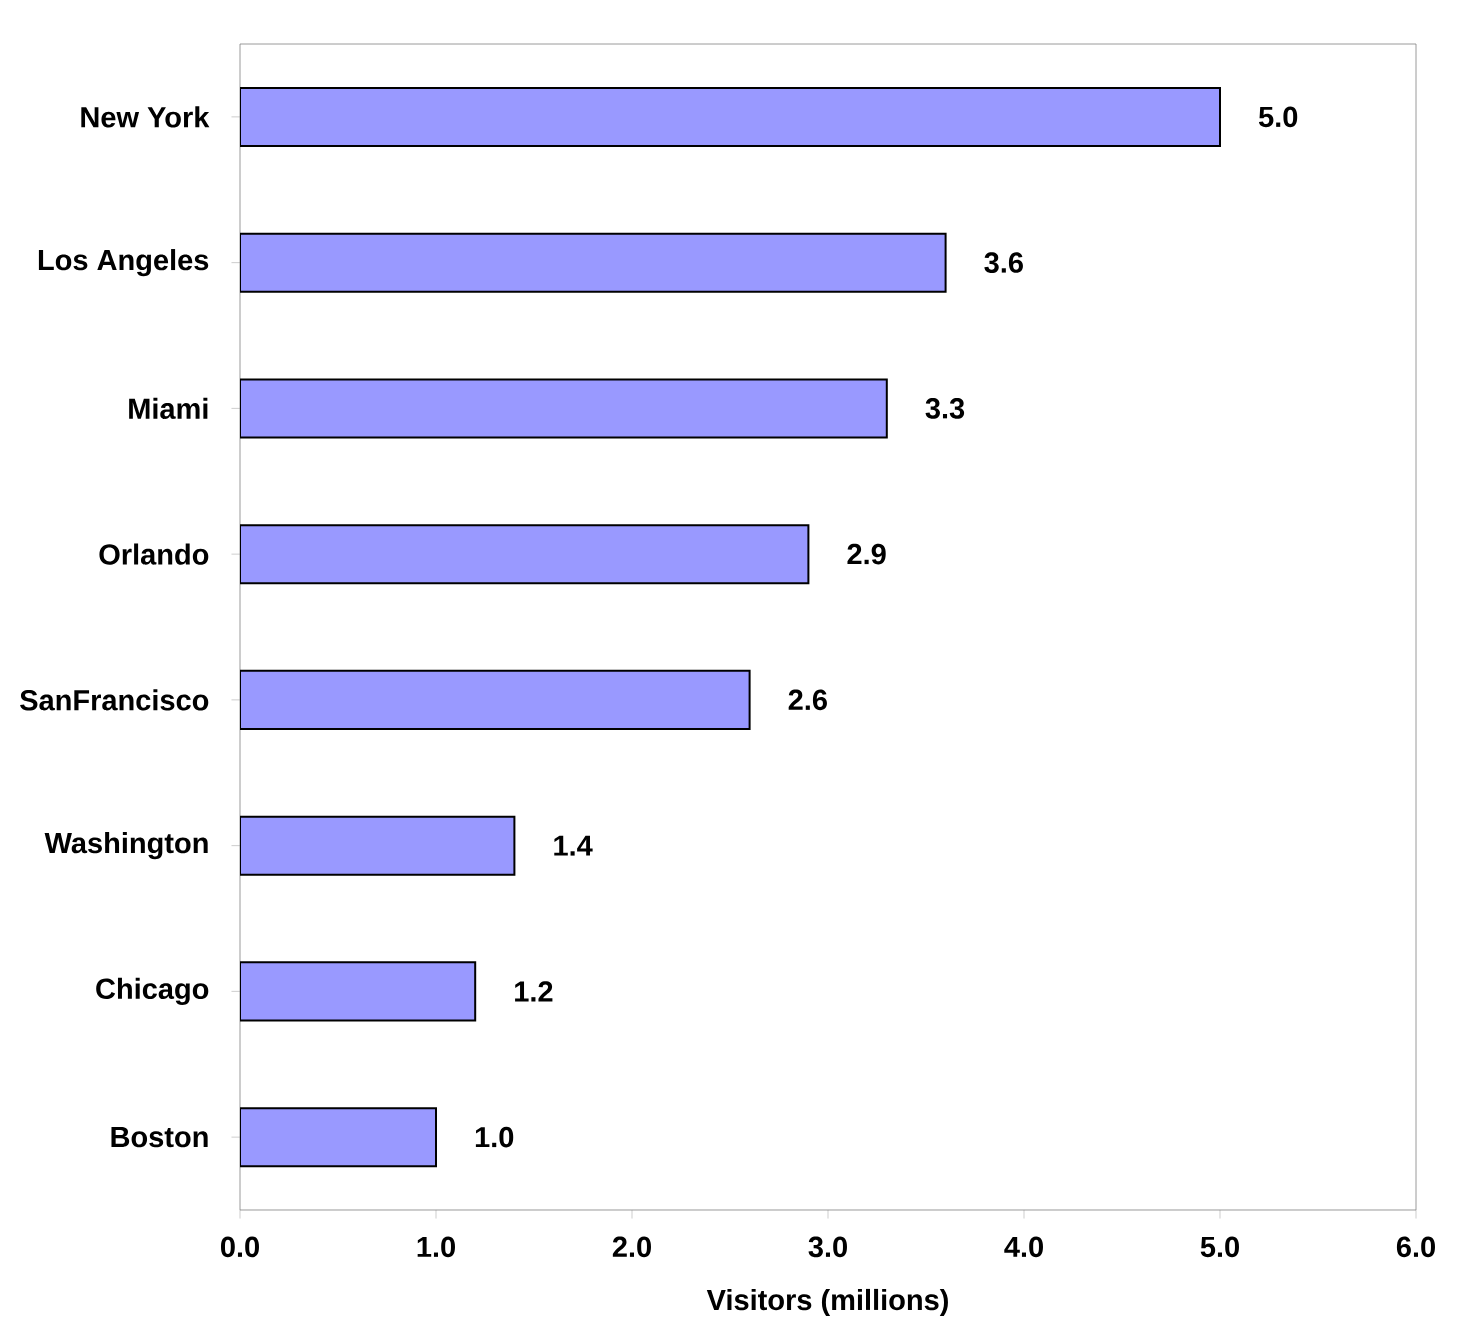 The image size is (1473, 1338). Describe the element at coordinates (168, 408) in the screenshot. I see `y-tick-label: Miami` at that location.